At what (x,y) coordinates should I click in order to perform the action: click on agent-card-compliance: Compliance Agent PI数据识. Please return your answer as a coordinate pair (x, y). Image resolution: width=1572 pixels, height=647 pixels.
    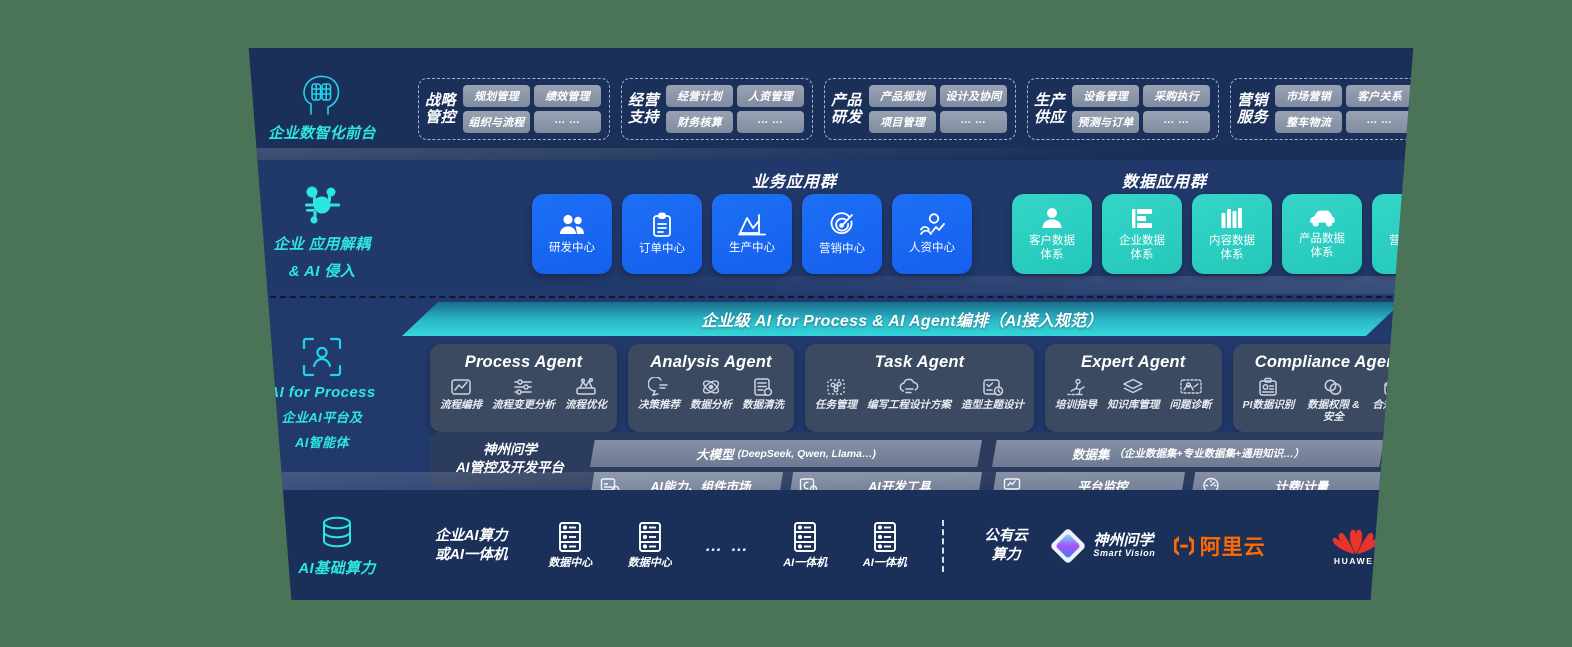
    Looking at the image, I should click on (1323, 388).